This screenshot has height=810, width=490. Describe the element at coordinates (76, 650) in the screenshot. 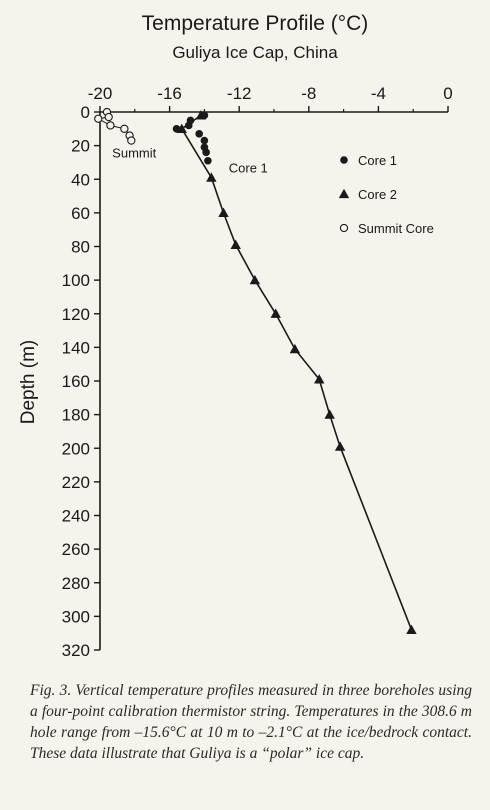

I see `y-tick-label: 320` at that location.